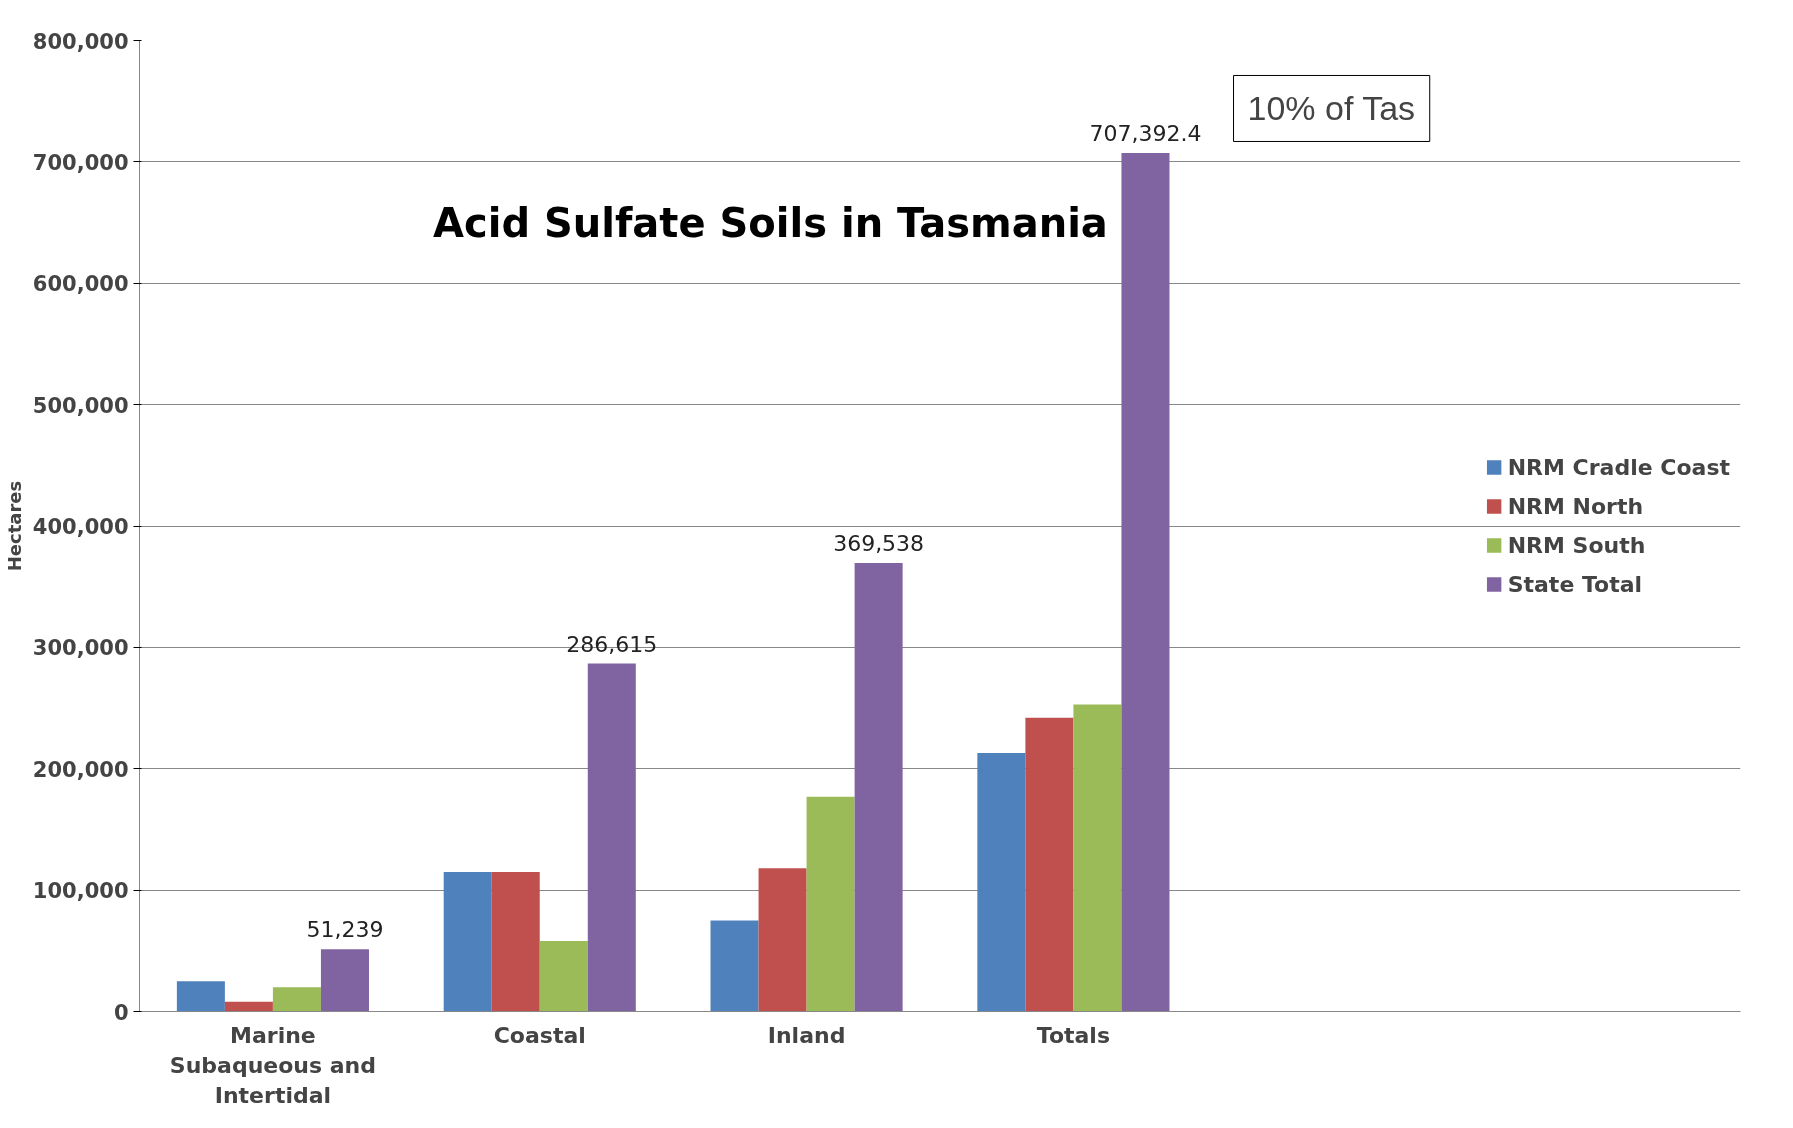  What do you see at coordinates (345, 930) in the screenshot?
I see `data-label: 51,239` at bounding box center [345, 930].